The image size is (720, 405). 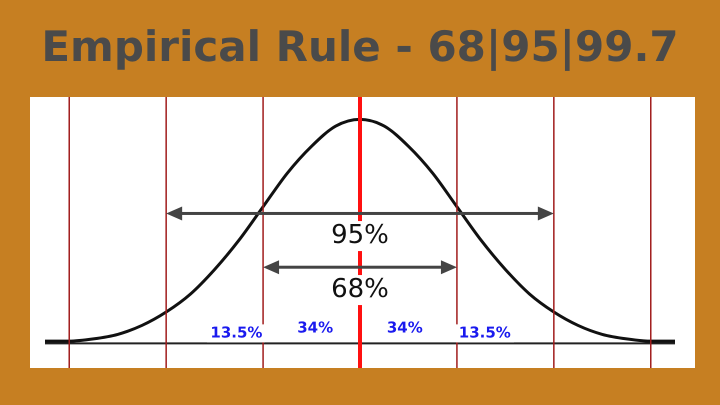 I want to click on annotation: 68%, so click(x=360, y=289).